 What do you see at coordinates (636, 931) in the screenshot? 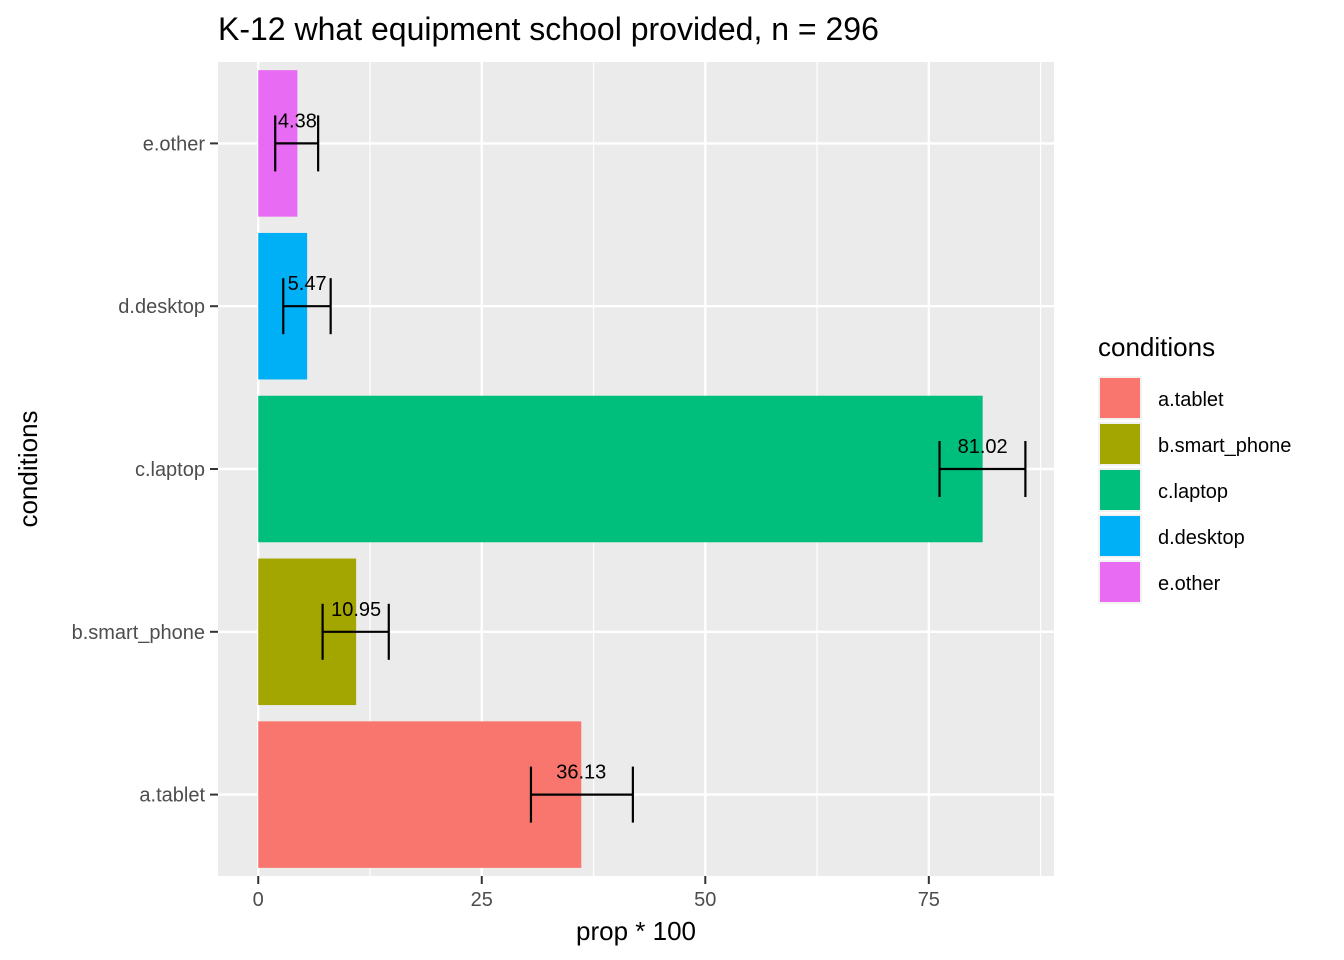
I see `x-axis-title: prop * 100` at bounding box center [636, 931].